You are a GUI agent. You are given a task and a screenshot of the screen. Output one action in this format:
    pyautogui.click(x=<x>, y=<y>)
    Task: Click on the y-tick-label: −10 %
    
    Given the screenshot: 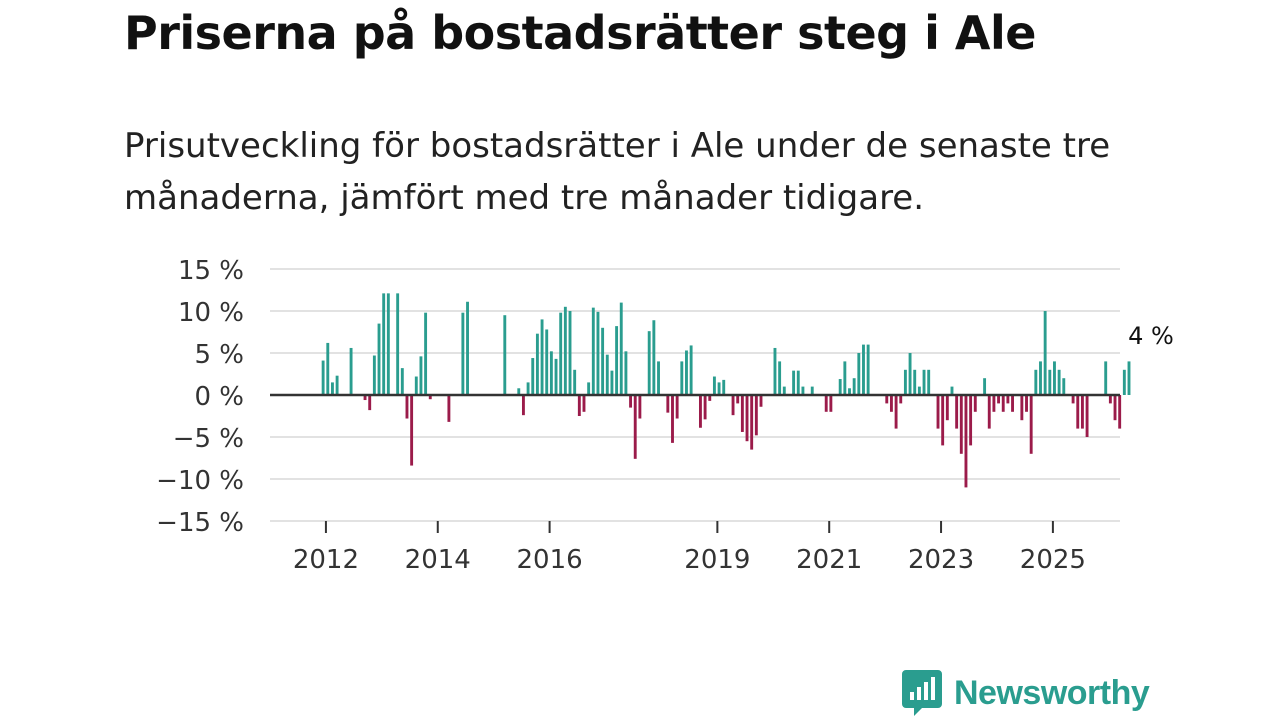 What is the action you would take?
    pyautogui.click(x=200, y=481)
    